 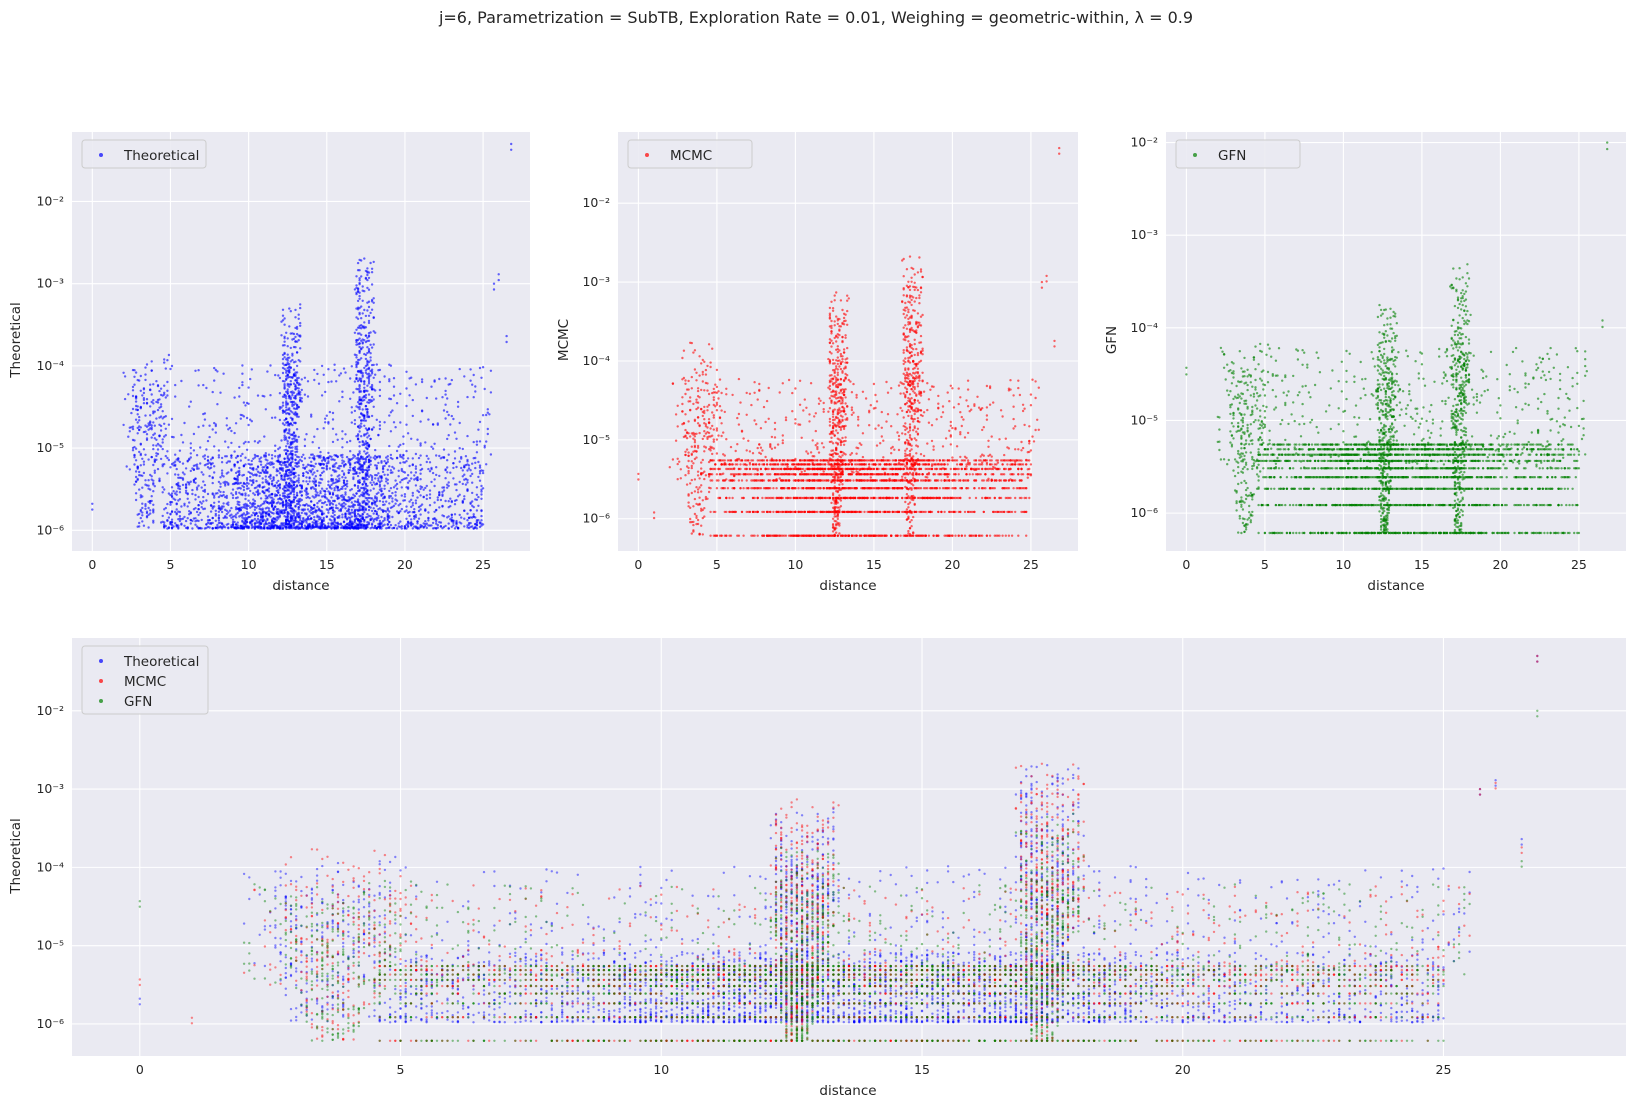 I want to click on panel-mcmc-x-tick-label: 15, so click(x=874, y=564).